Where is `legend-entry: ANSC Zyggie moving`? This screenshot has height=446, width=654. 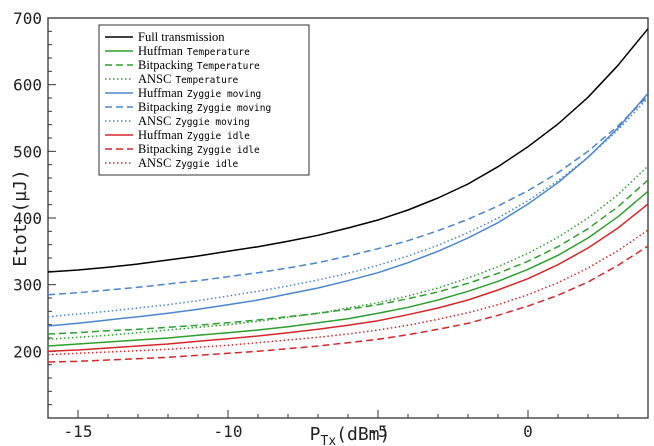
legend-entry: ANSC Zyggie moving is located at coordinates (194, 121).